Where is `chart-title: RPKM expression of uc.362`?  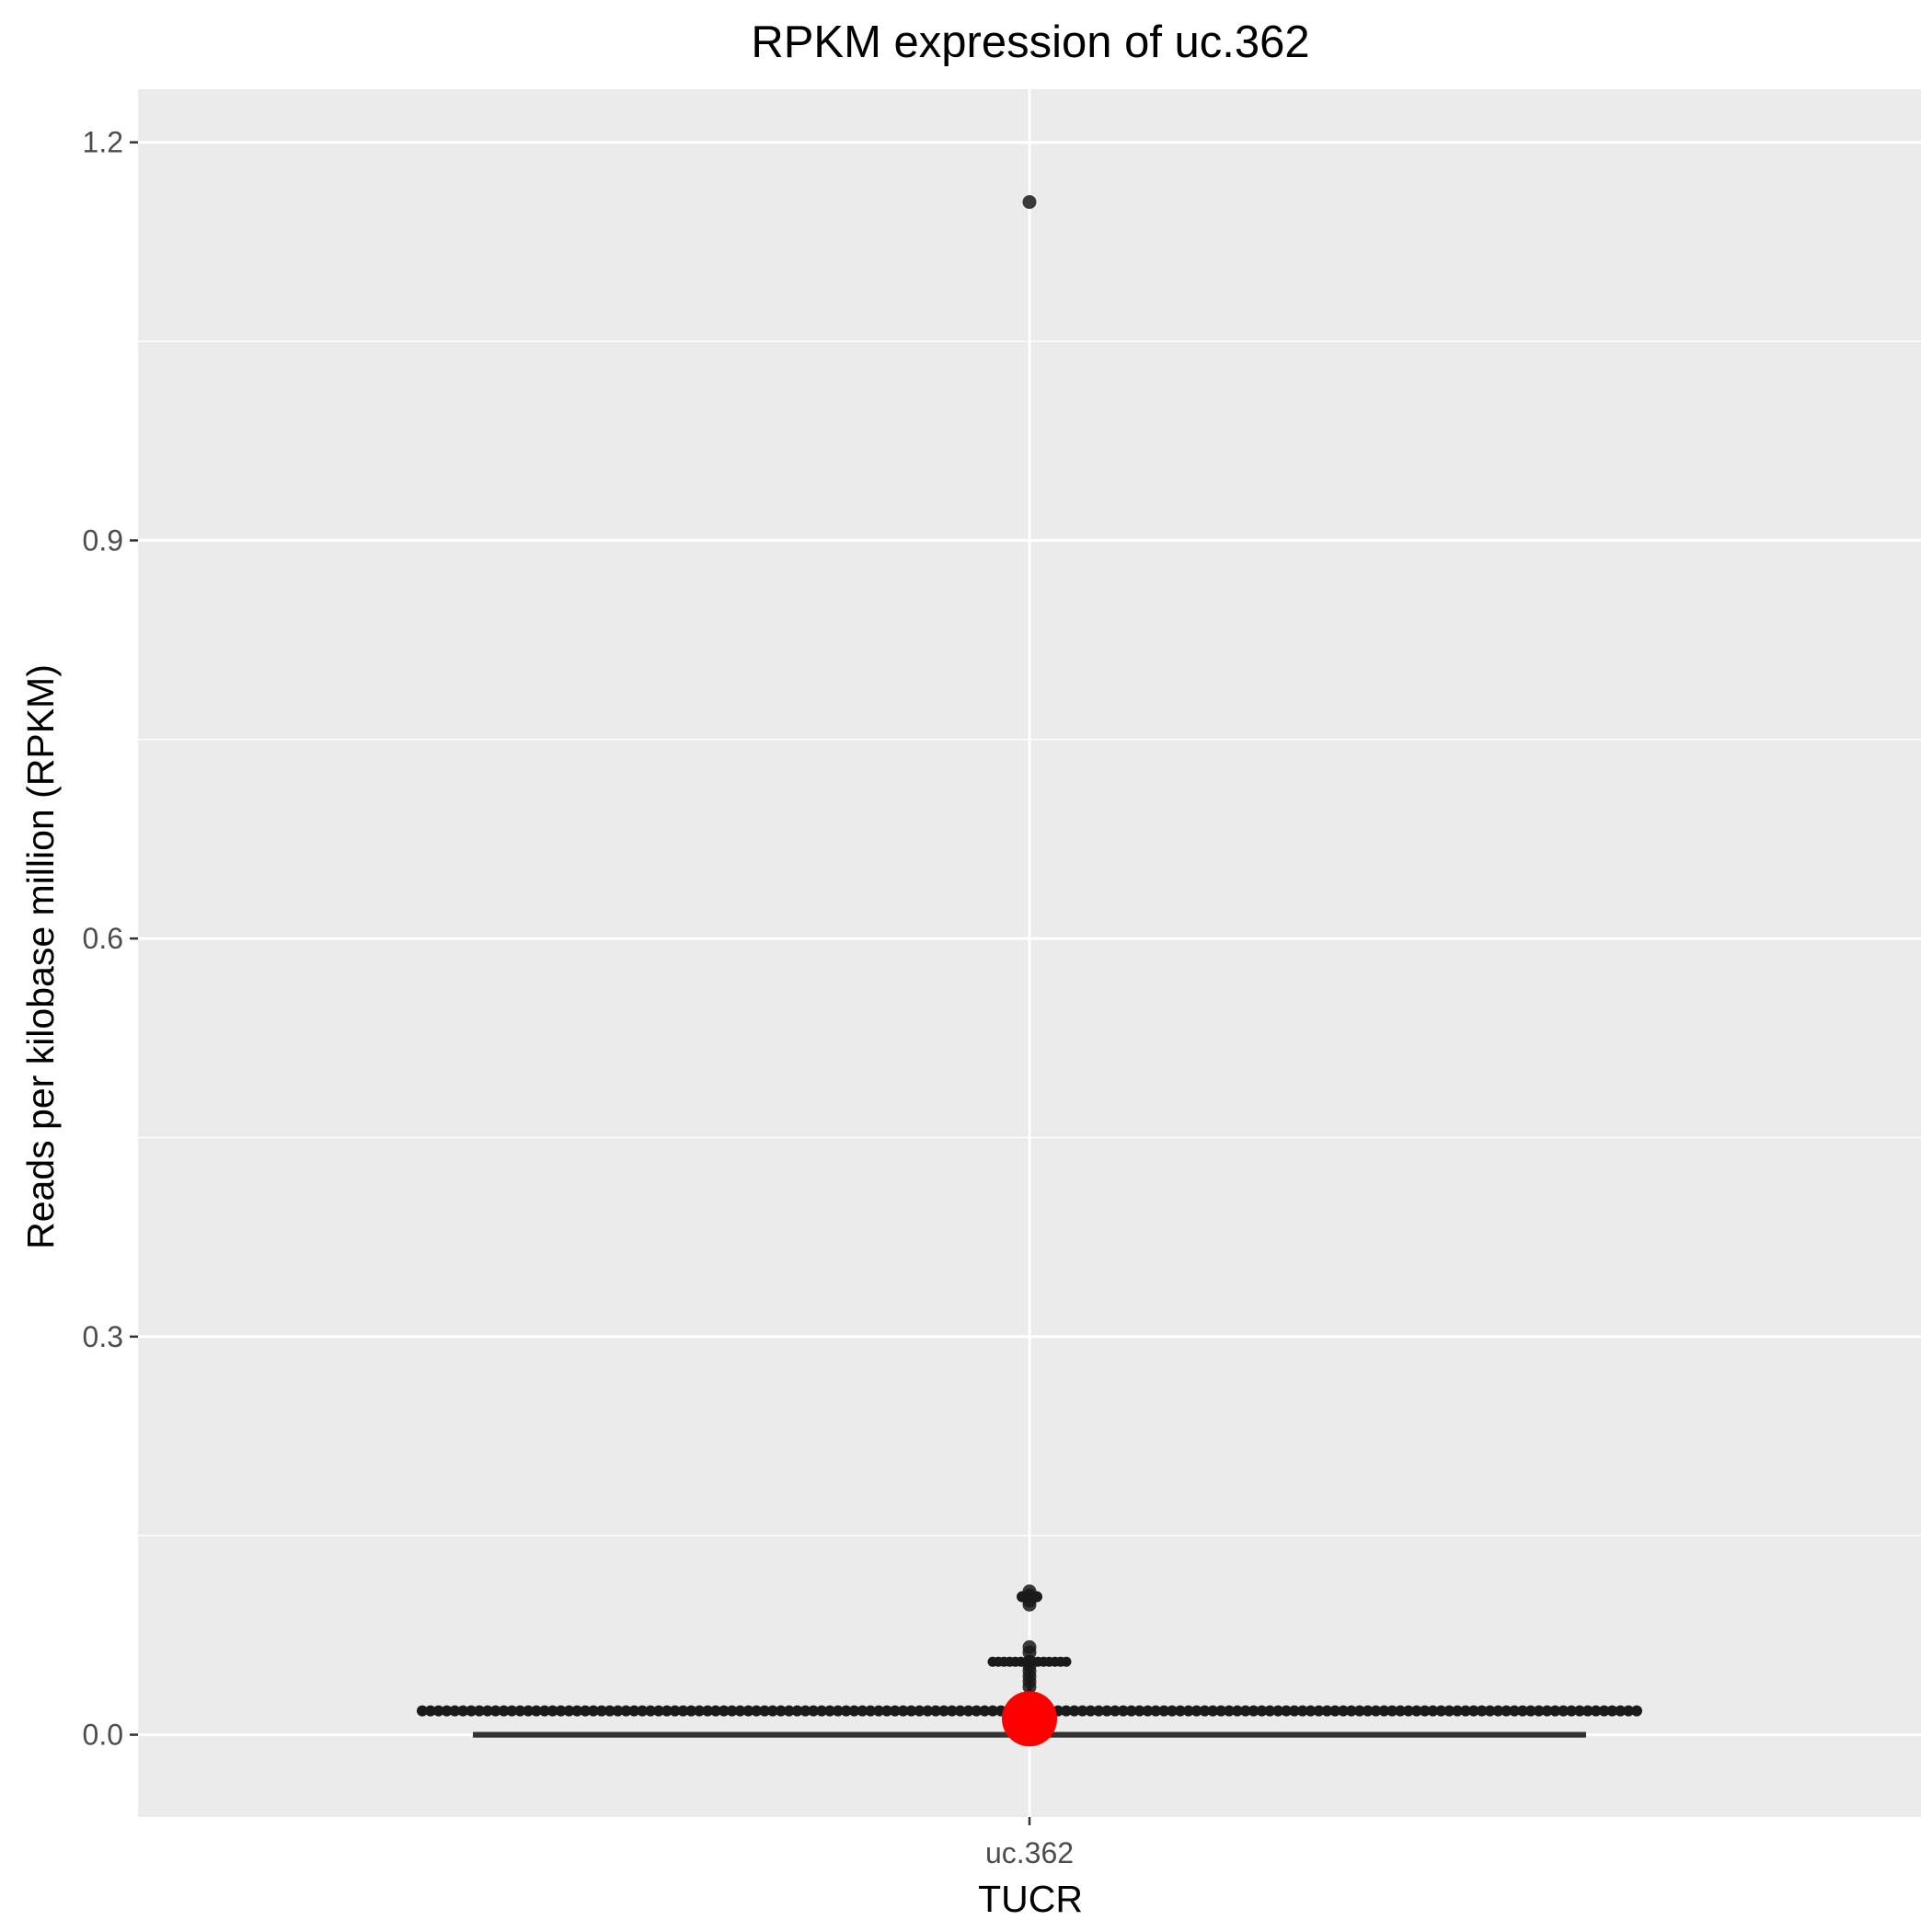 chart-title: RPKM expression of uc.362 is located at coordinates (1030, 42).